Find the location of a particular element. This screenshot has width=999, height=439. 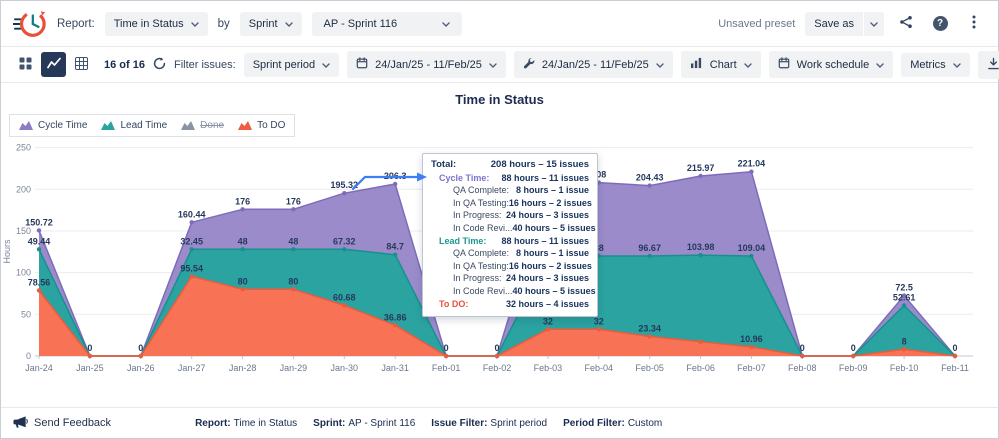

data-label-cycle: 176 is located at coordinates (293, 201).